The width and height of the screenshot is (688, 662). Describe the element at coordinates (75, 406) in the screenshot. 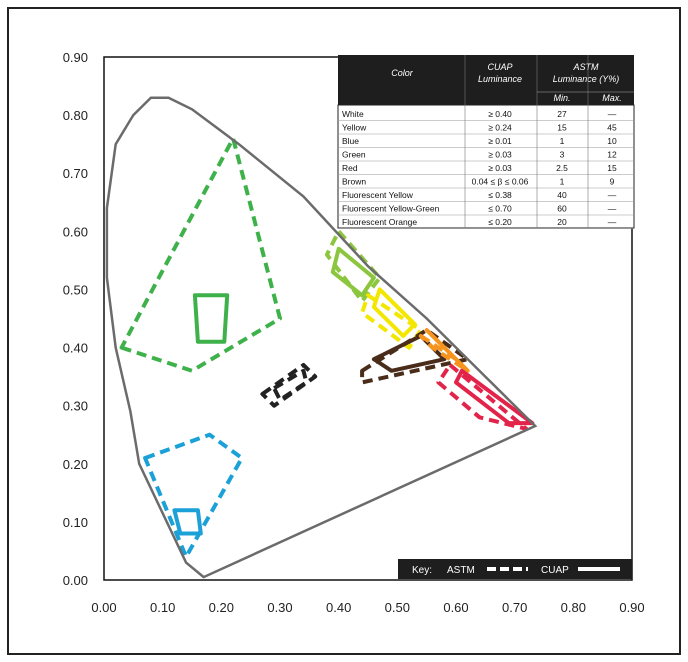

I see `y-tick-label: 0.30` at that location.